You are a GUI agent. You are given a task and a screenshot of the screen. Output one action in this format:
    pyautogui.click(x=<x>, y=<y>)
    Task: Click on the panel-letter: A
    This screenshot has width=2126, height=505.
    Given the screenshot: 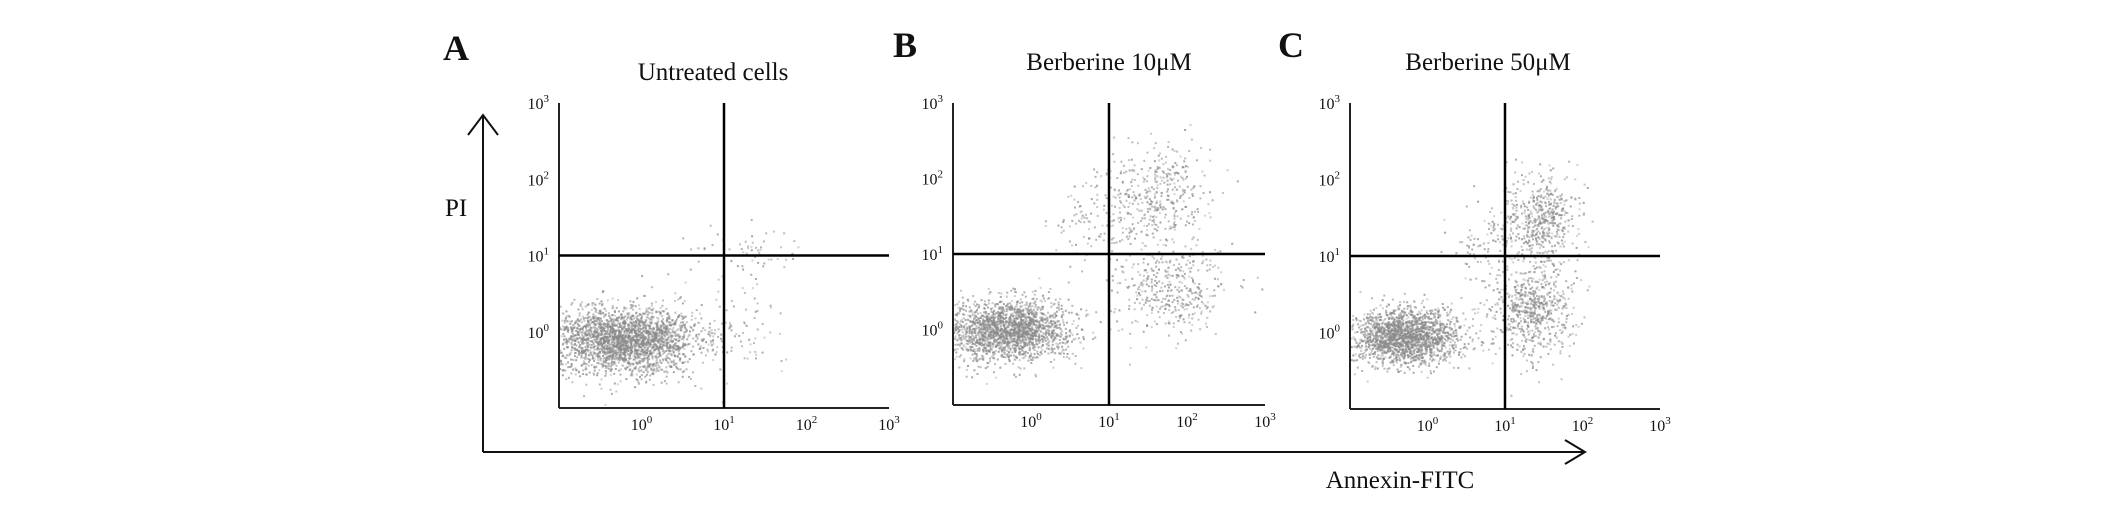 What is the action you would take?
    pyautogui.click(x=456, y=48)
    